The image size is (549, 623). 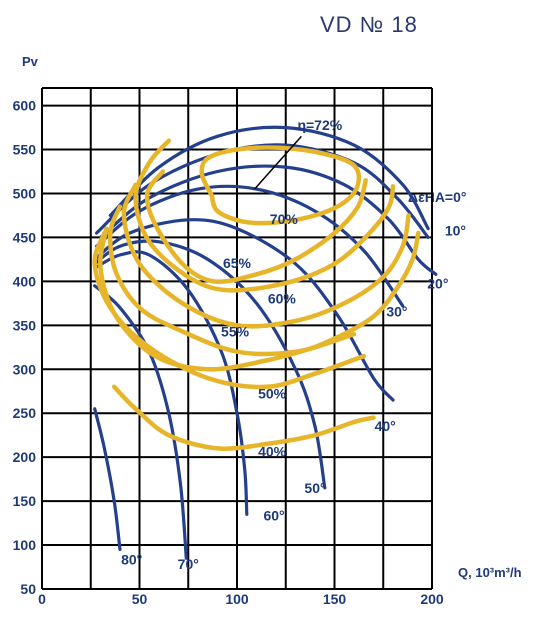 I want to click on efficiency-label: 60%, so click(x=282, y=298).